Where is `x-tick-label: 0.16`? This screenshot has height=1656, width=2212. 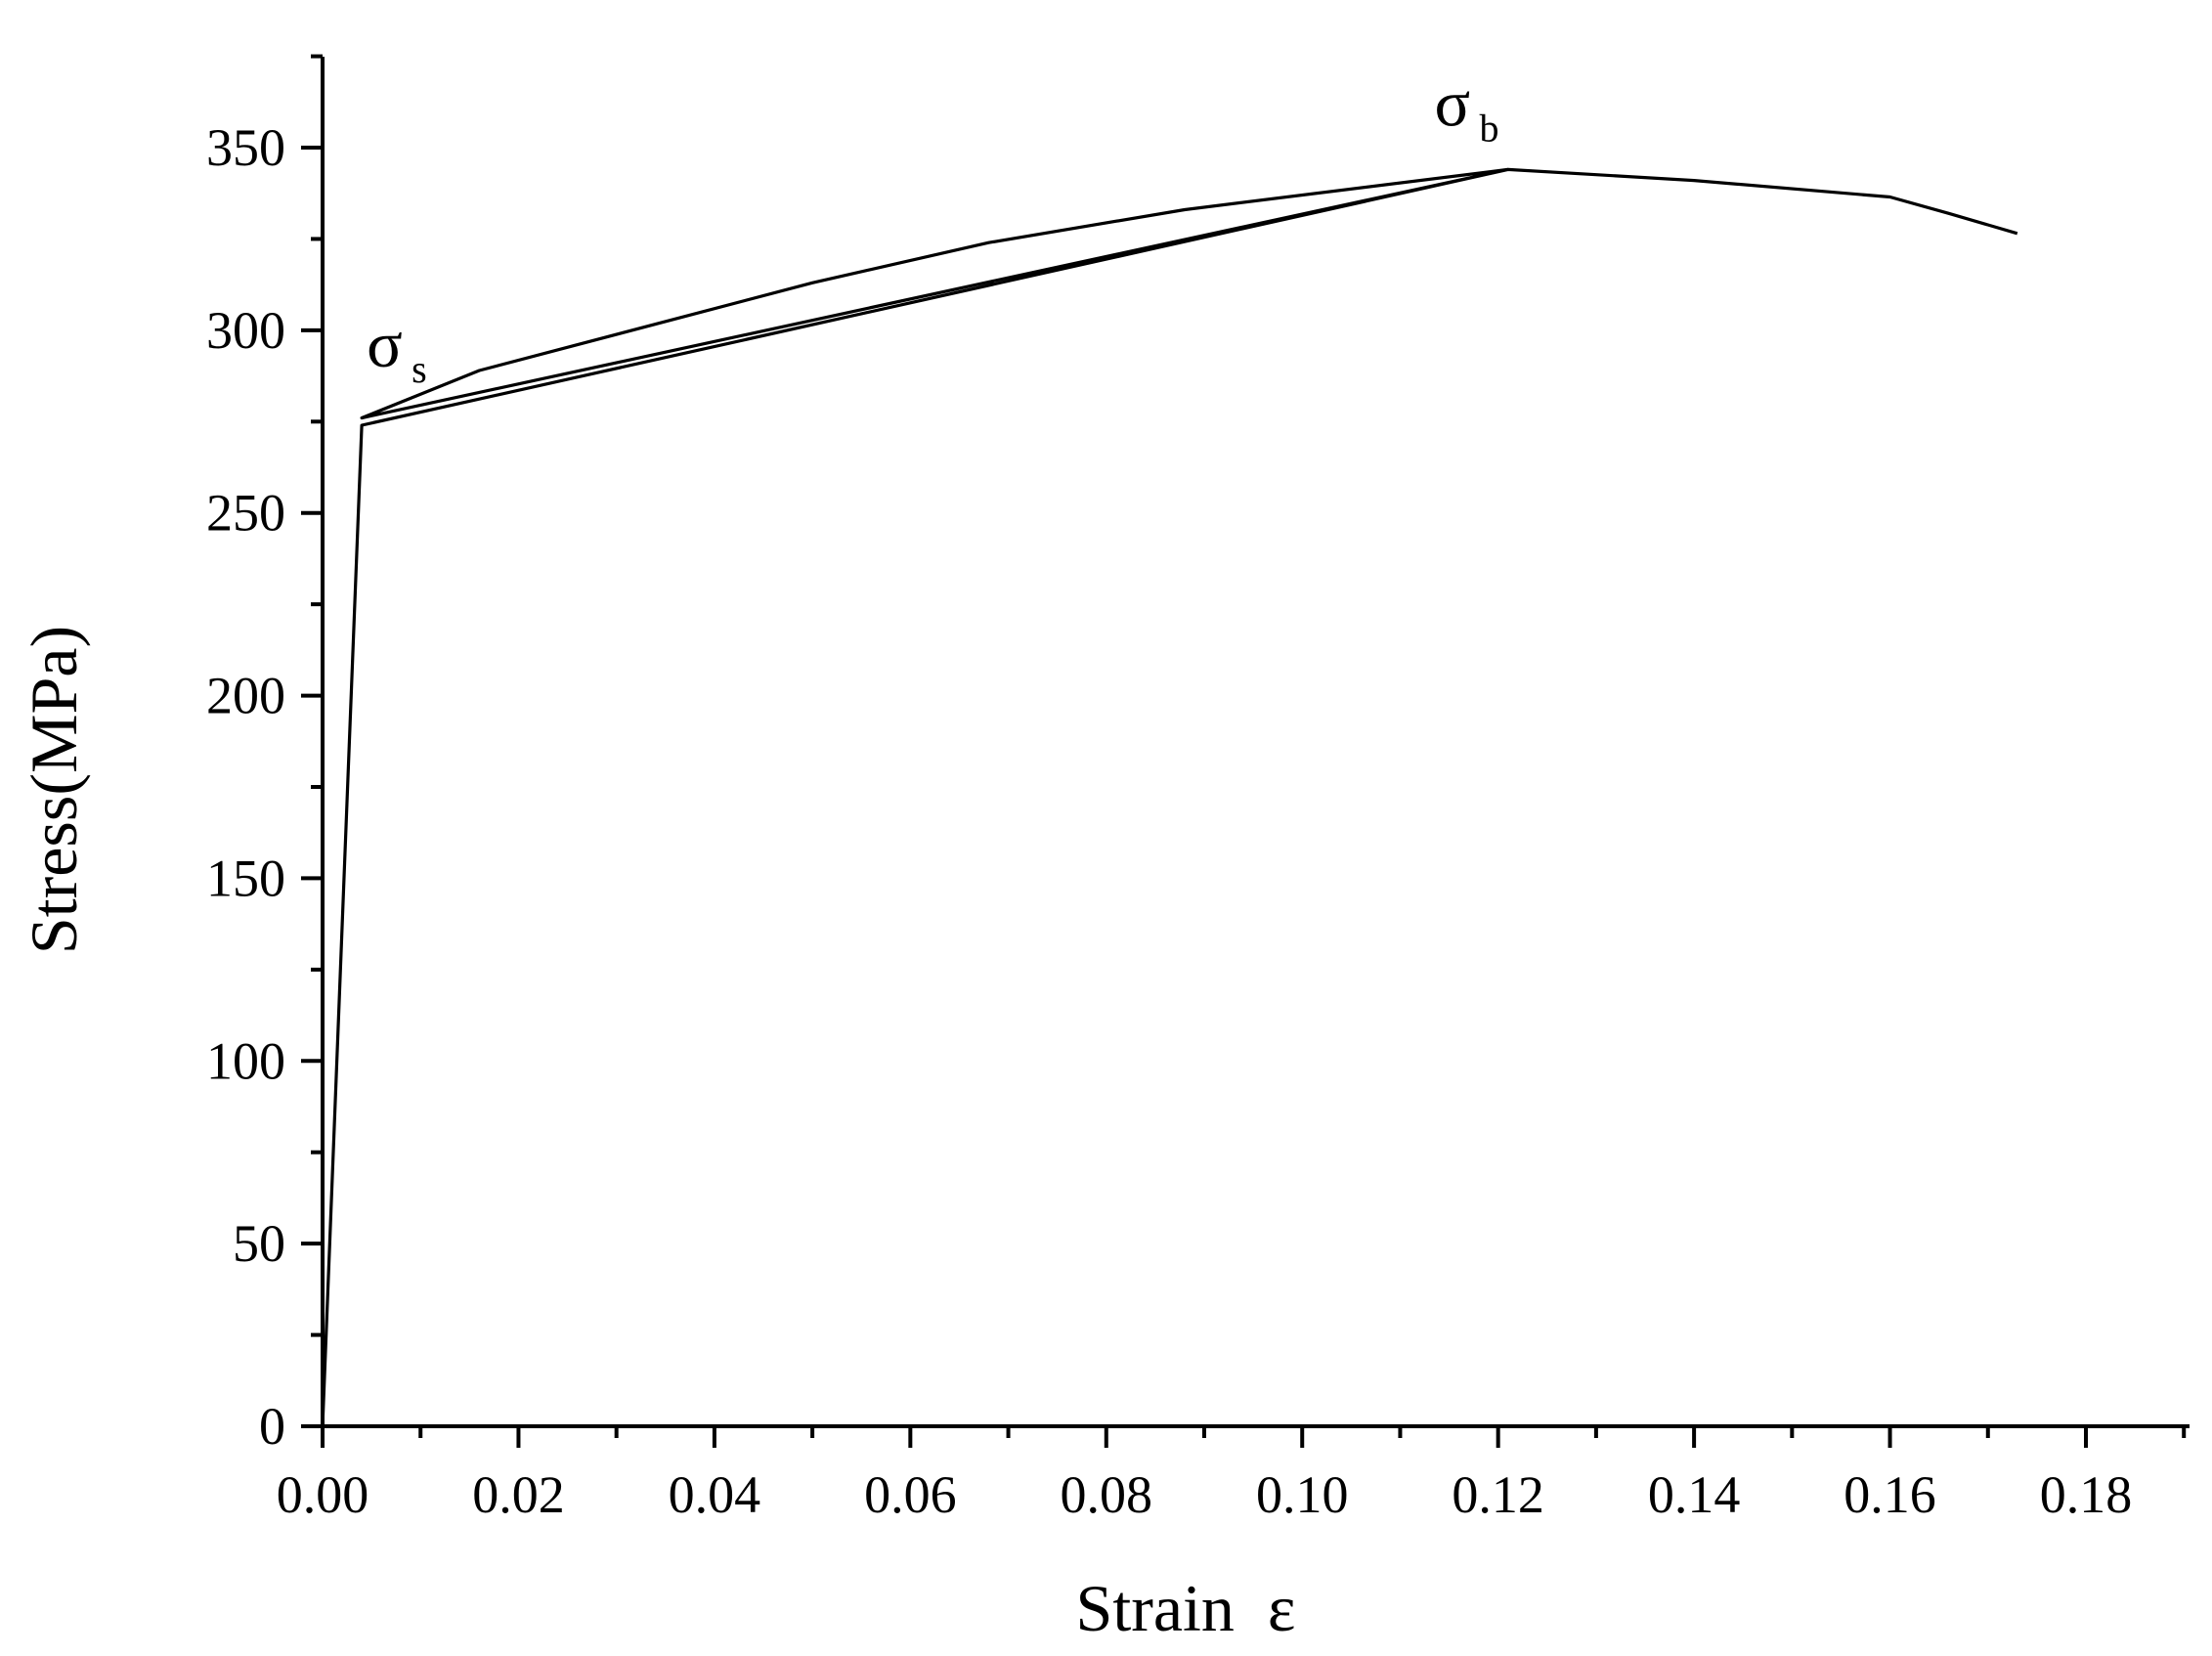 x-tick-label: 0.16 is located at coordinates (1889, 1495).